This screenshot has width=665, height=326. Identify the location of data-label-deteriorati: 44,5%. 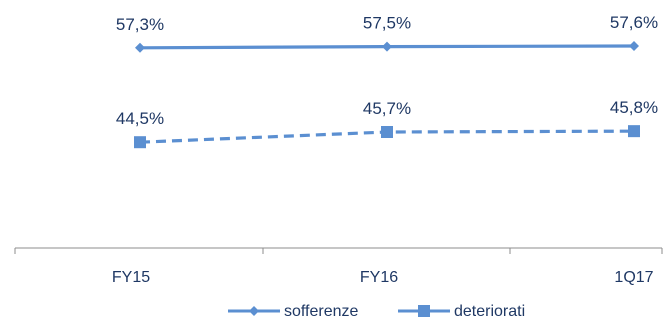
(140, 118).